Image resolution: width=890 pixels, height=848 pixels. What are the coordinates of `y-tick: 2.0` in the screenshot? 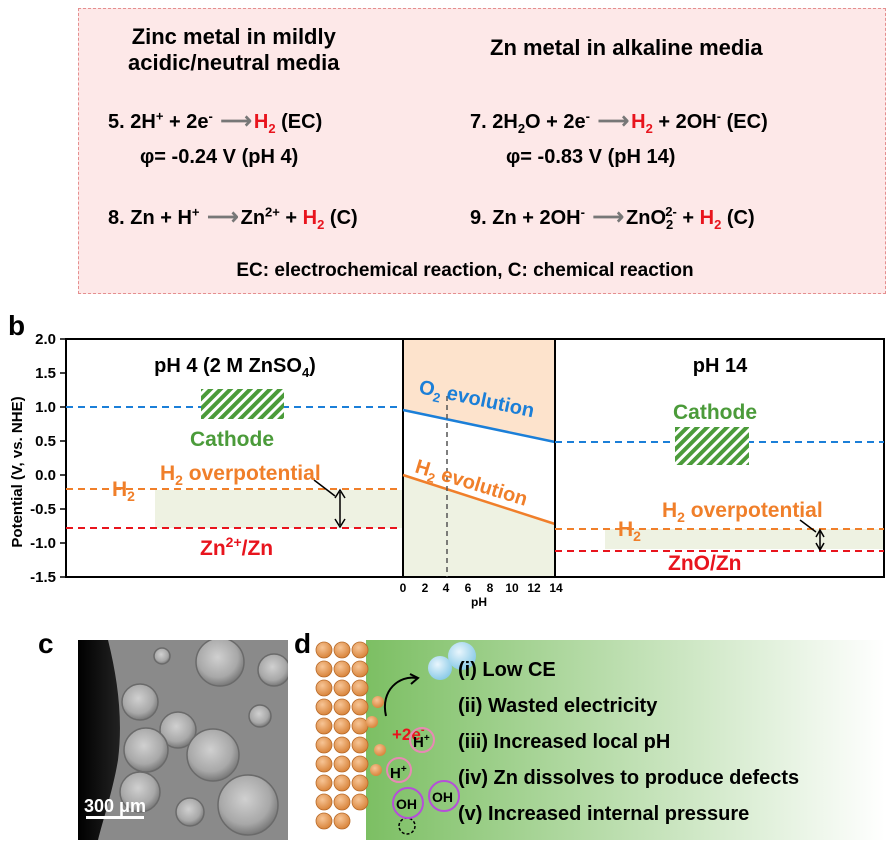 It's located at (45, 339).